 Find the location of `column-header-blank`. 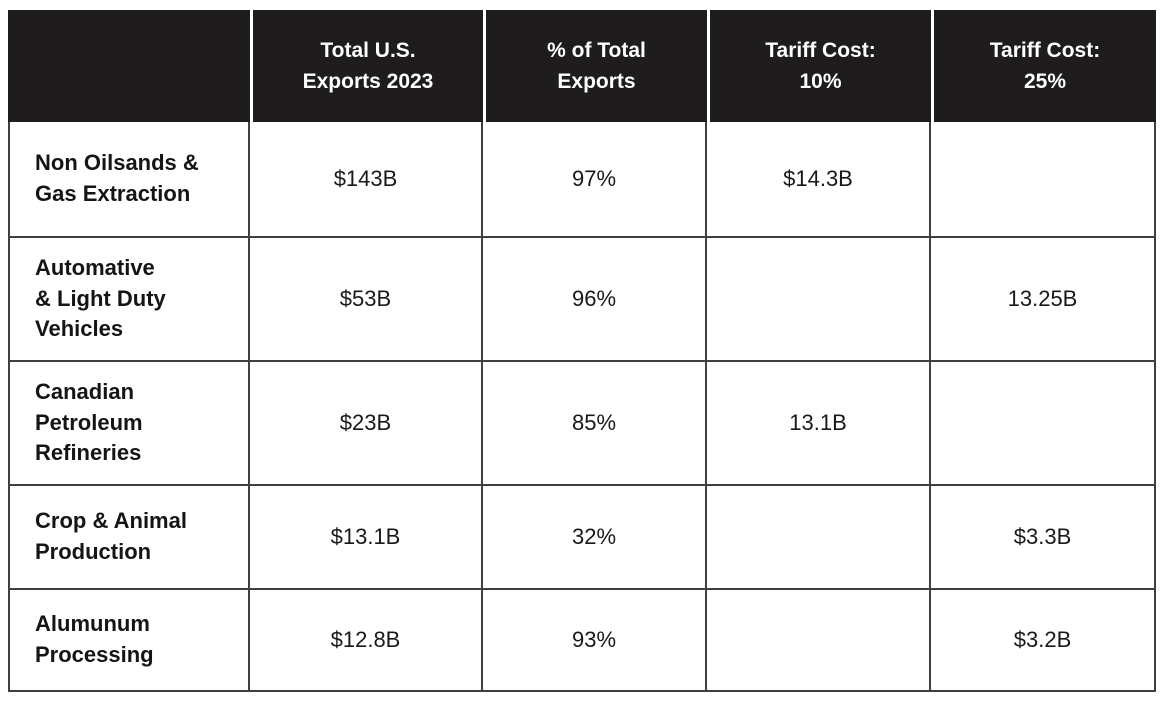

column-header-blank is located at coordinates (129, 66).